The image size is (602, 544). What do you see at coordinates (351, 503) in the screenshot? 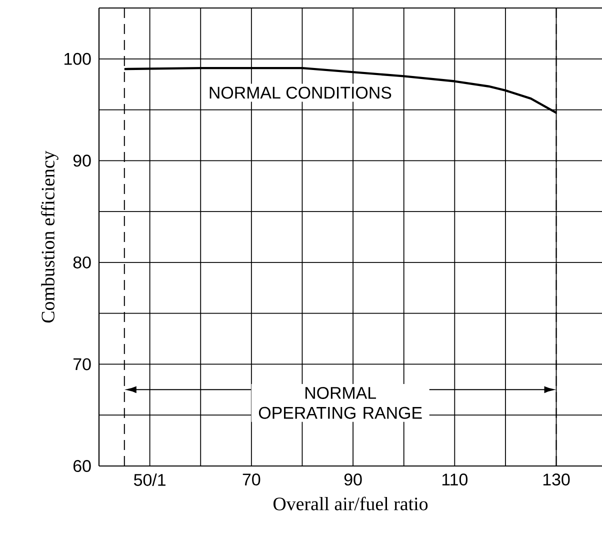
I see `x-axis-title: Overall air/fuel ratio` at bounding box center [351, 503].